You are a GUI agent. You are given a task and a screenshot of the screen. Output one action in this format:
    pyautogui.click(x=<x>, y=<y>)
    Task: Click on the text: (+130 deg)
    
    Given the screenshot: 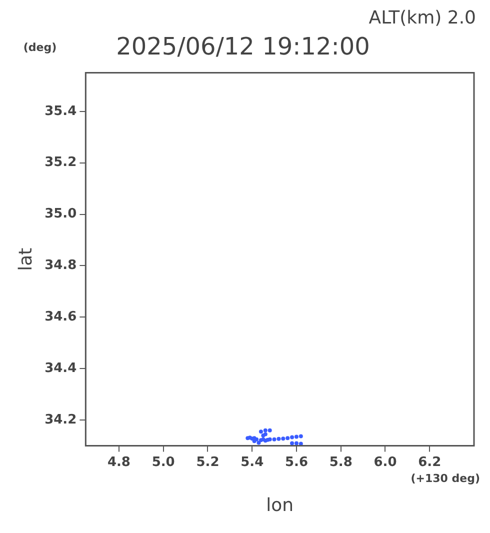 What is the action you would take?
    pyautogui.click(x=445, y=479)
    